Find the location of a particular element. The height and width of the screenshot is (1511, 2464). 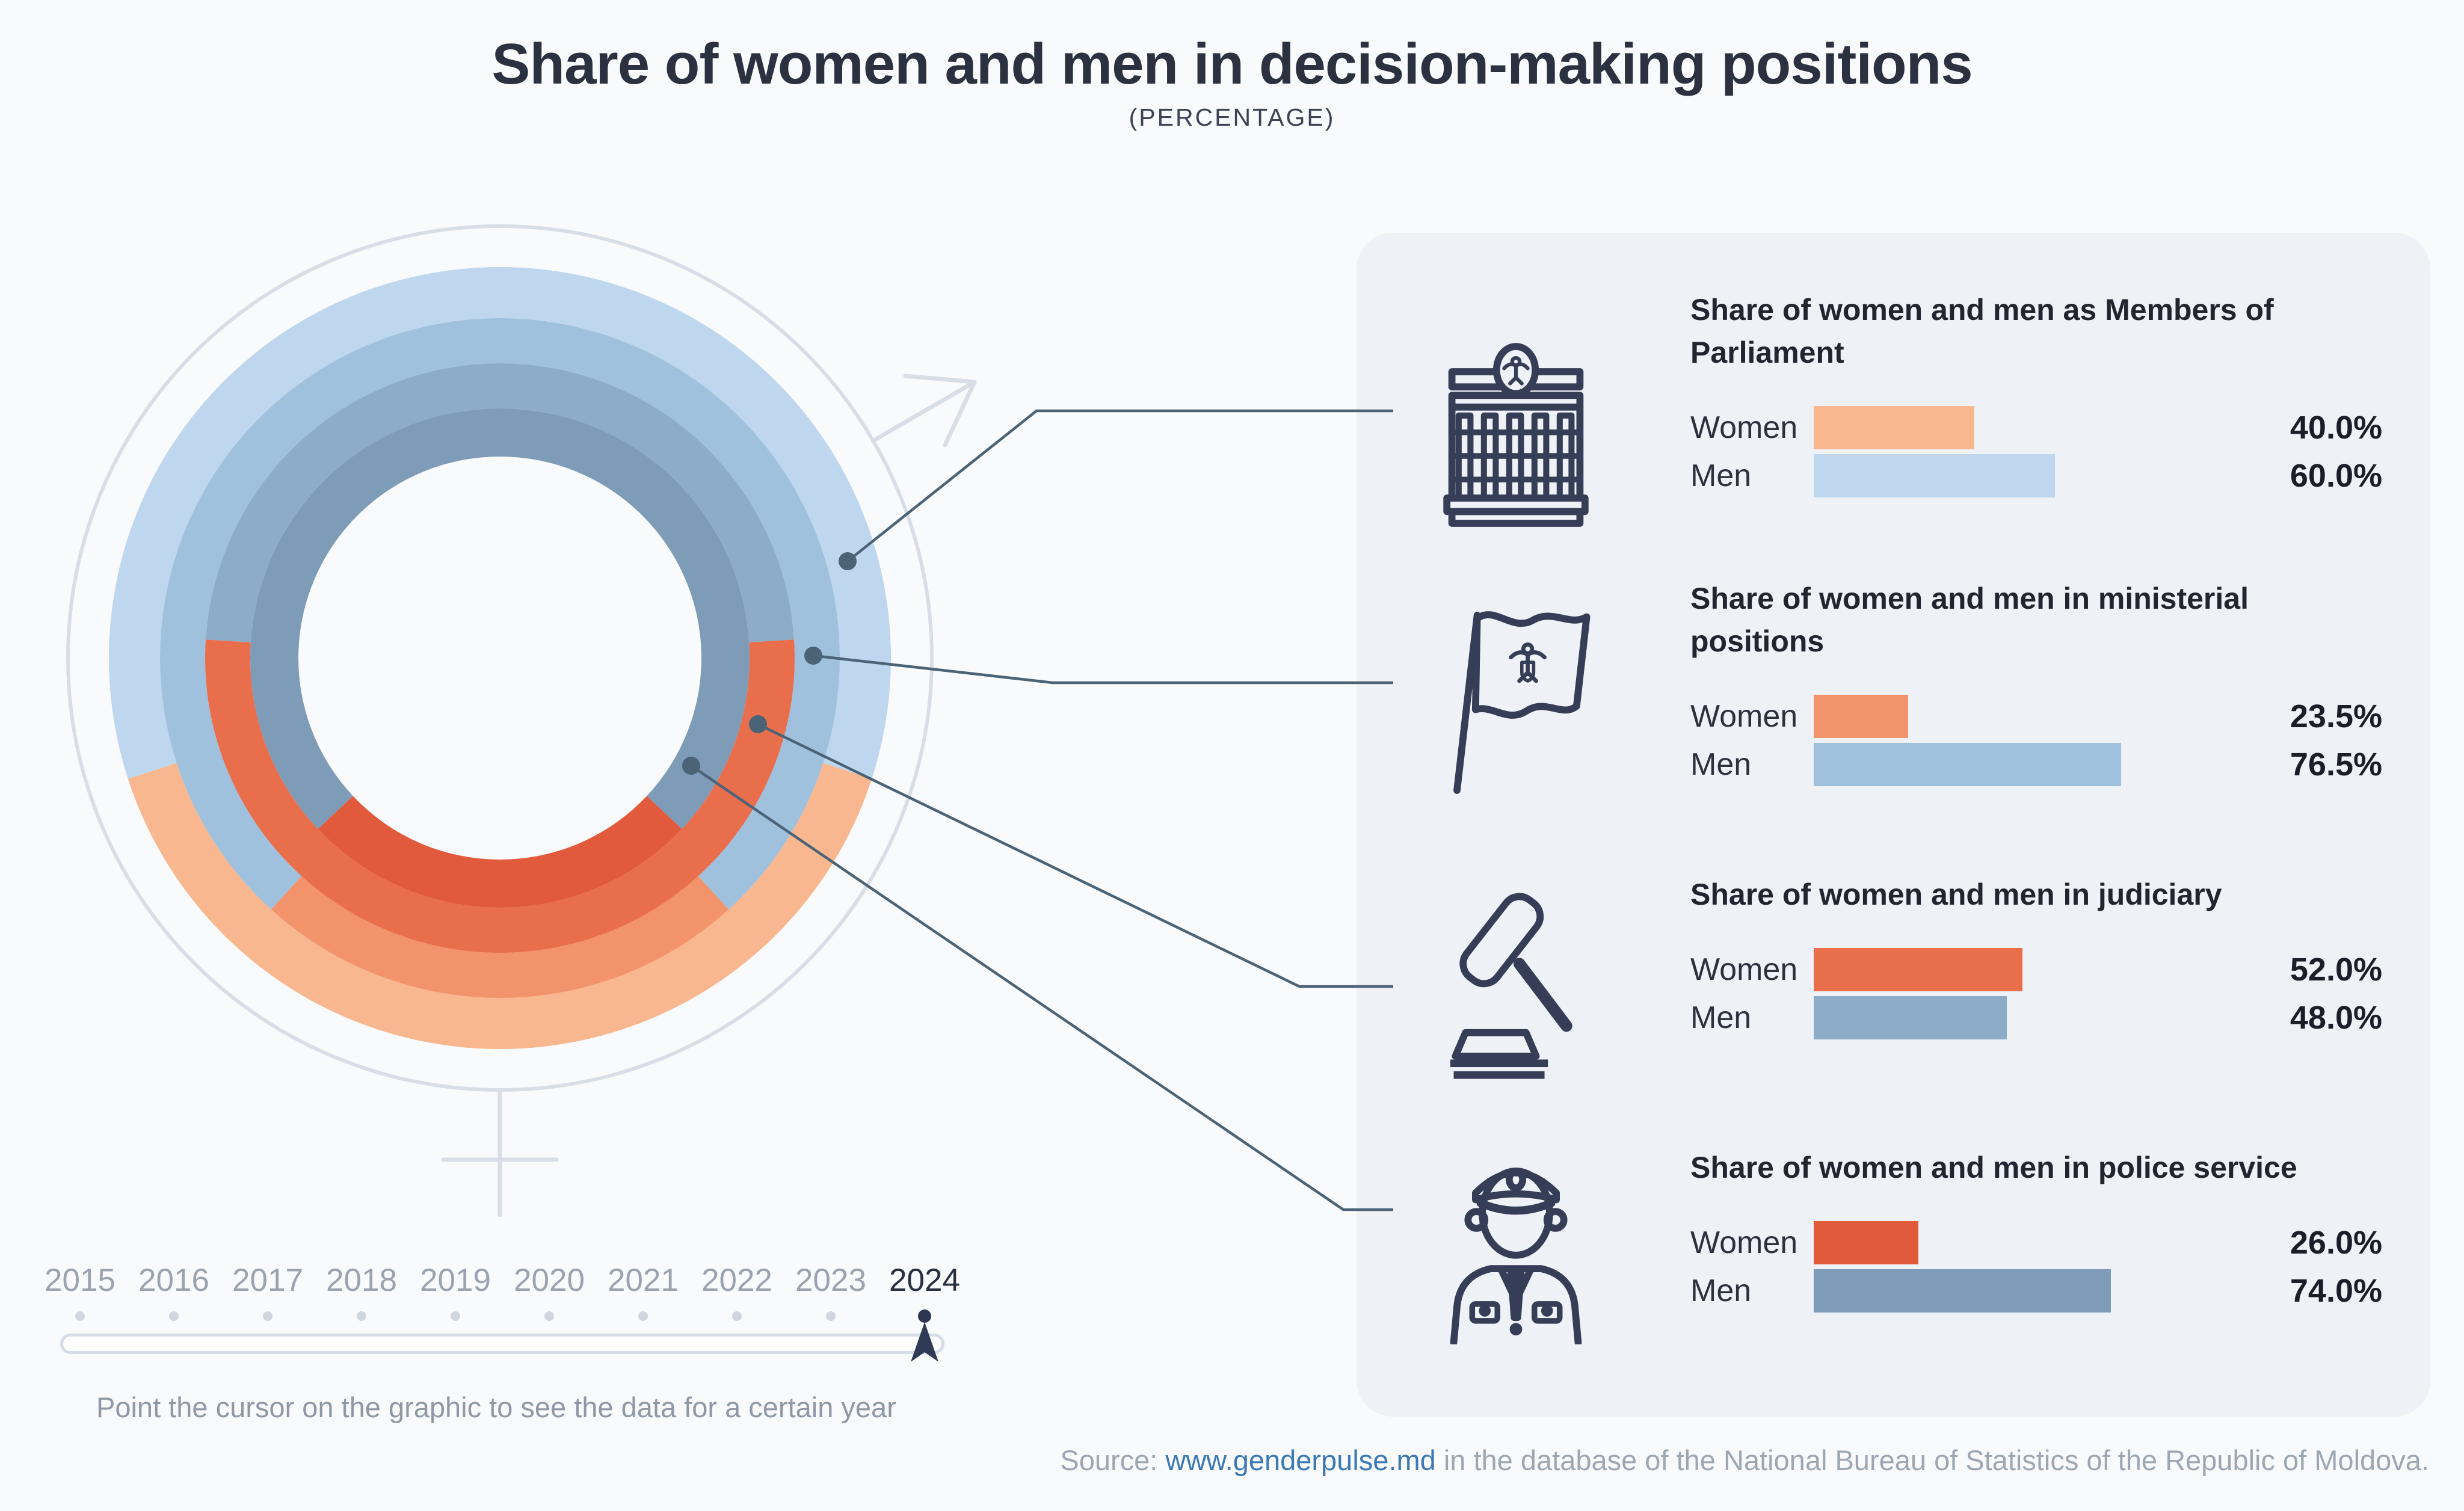

women-value: 40.0% is located at coordinates (2336, 428).